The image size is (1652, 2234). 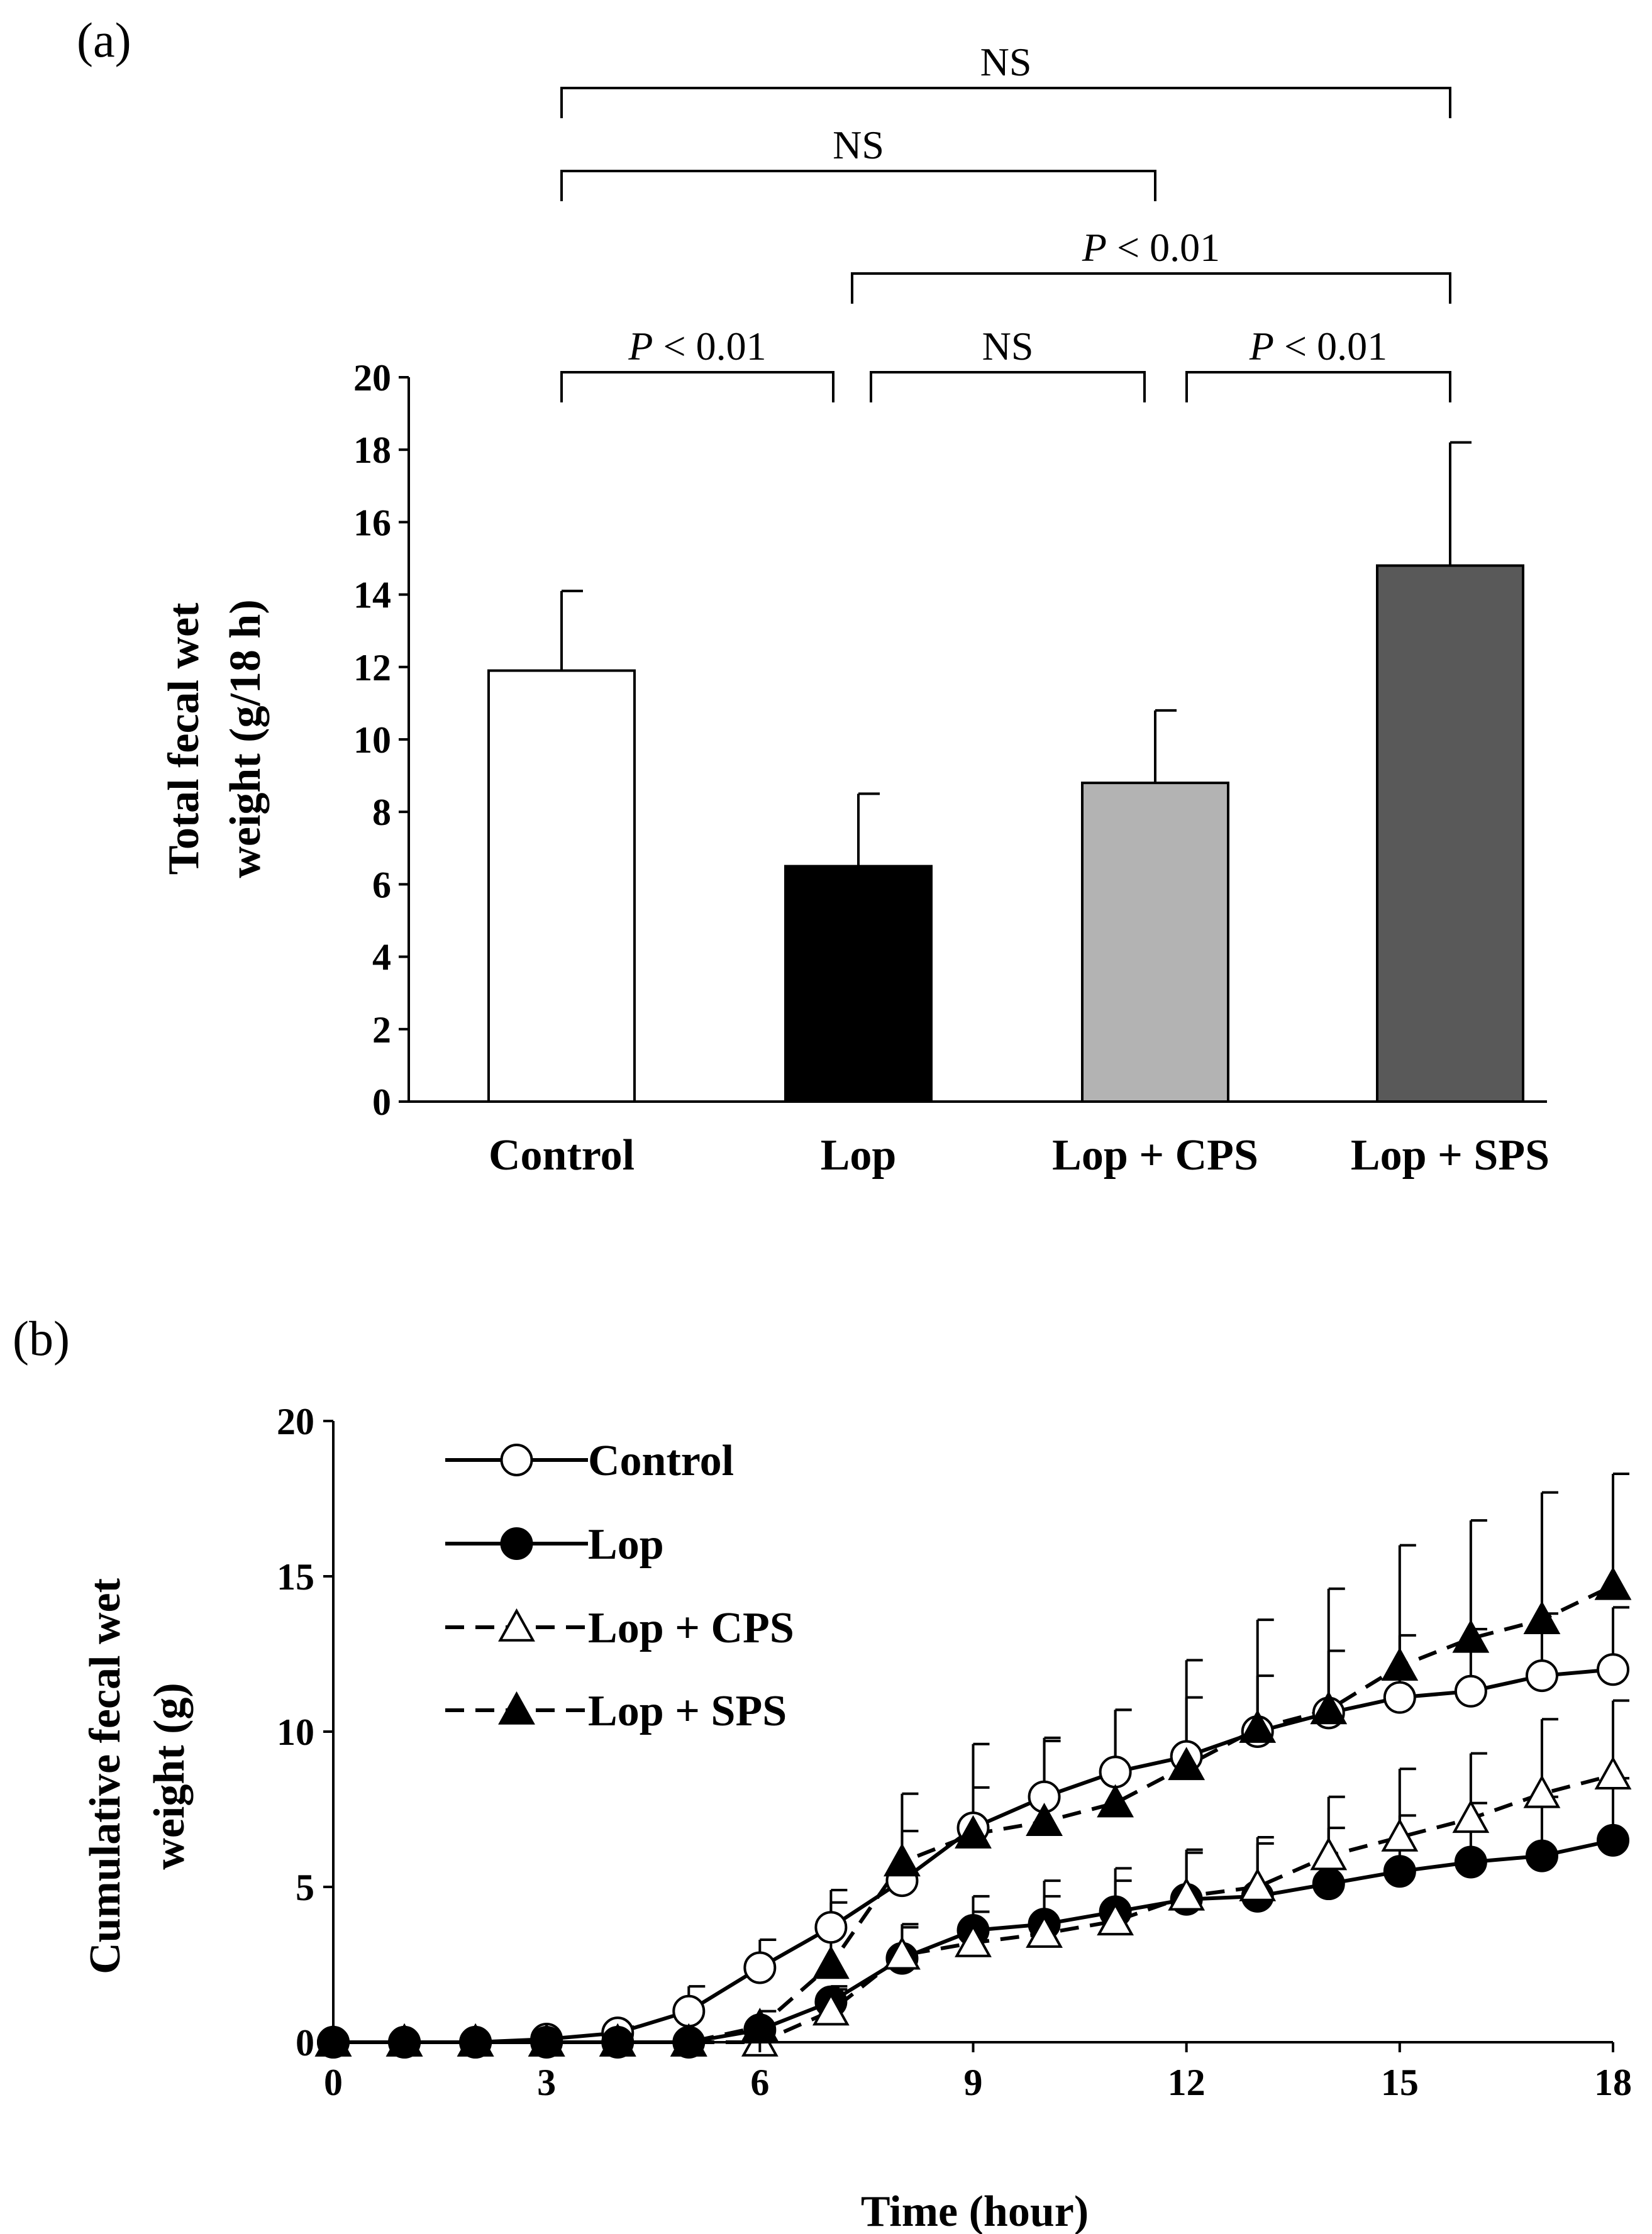 What do you see at coordinates (41, 1338) in the screenshot?
I see `panel-b-label: (b)` at bounding box center [41, 1338].